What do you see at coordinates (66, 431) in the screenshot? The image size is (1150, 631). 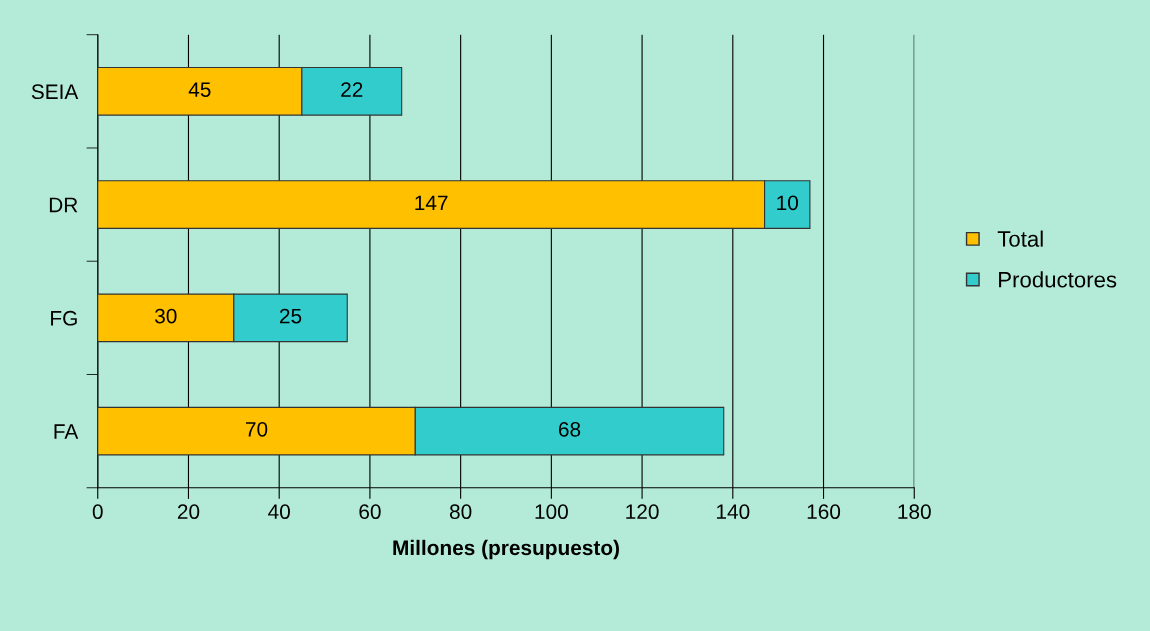 I see `y-tick-label: FA` at bounding box center [66, 431].